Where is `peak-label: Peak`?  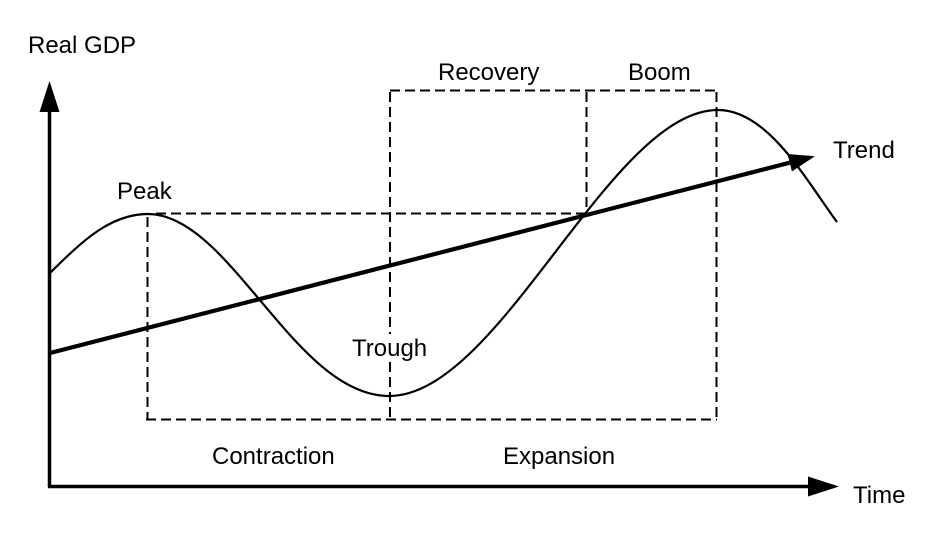 peak-label: Peak is located at coordinates (145, 191).